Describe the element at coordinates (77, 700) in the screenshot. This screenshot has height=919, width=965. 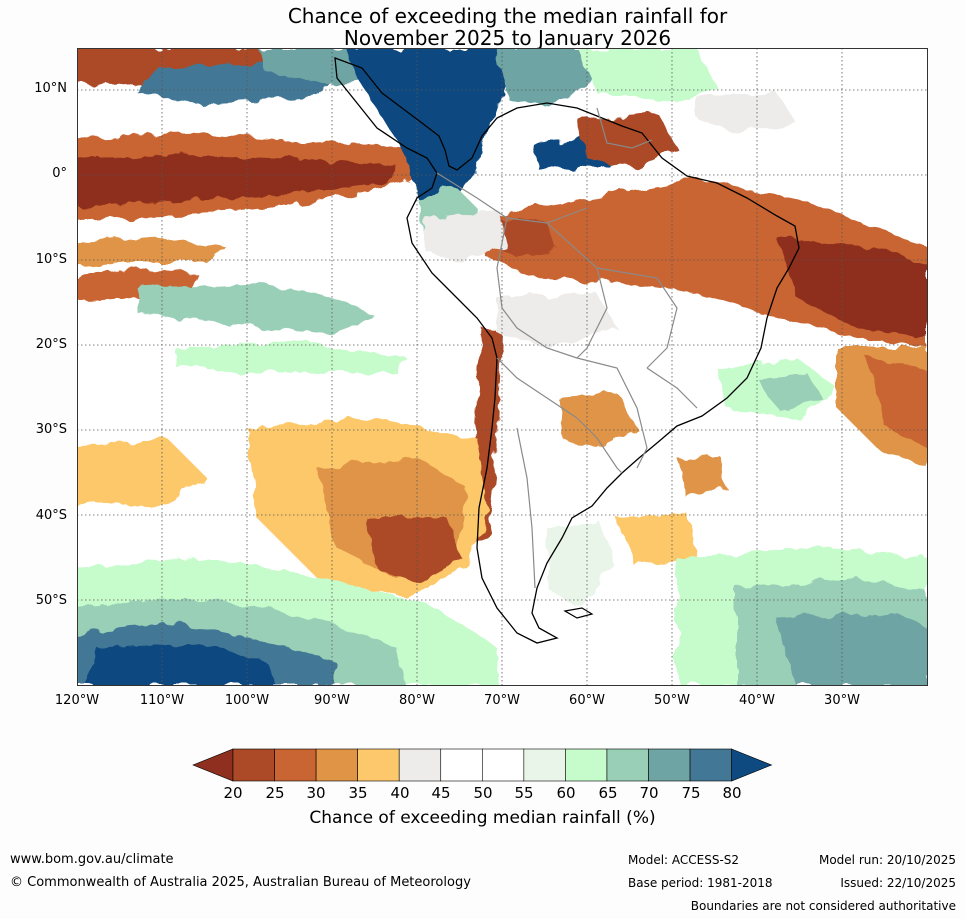
I see `lon-label-120w: 120°W` at that location.